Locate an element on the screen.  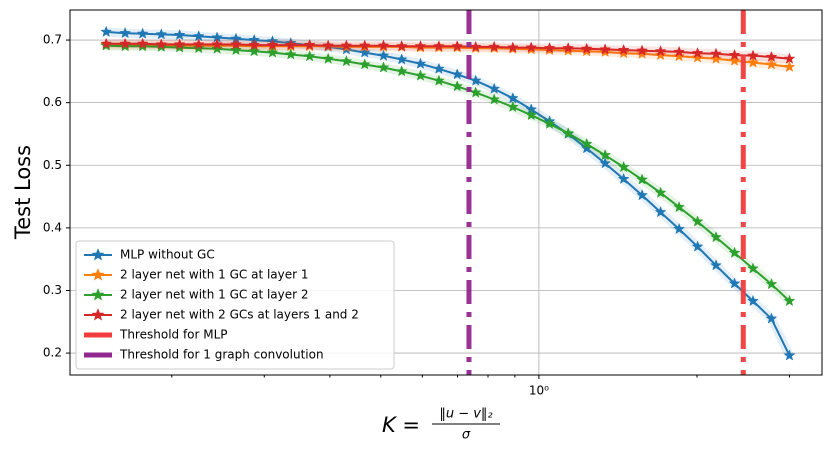
x-axis-label: K = ‖u − v‖₂ σ is located at coordinates (441, 425).